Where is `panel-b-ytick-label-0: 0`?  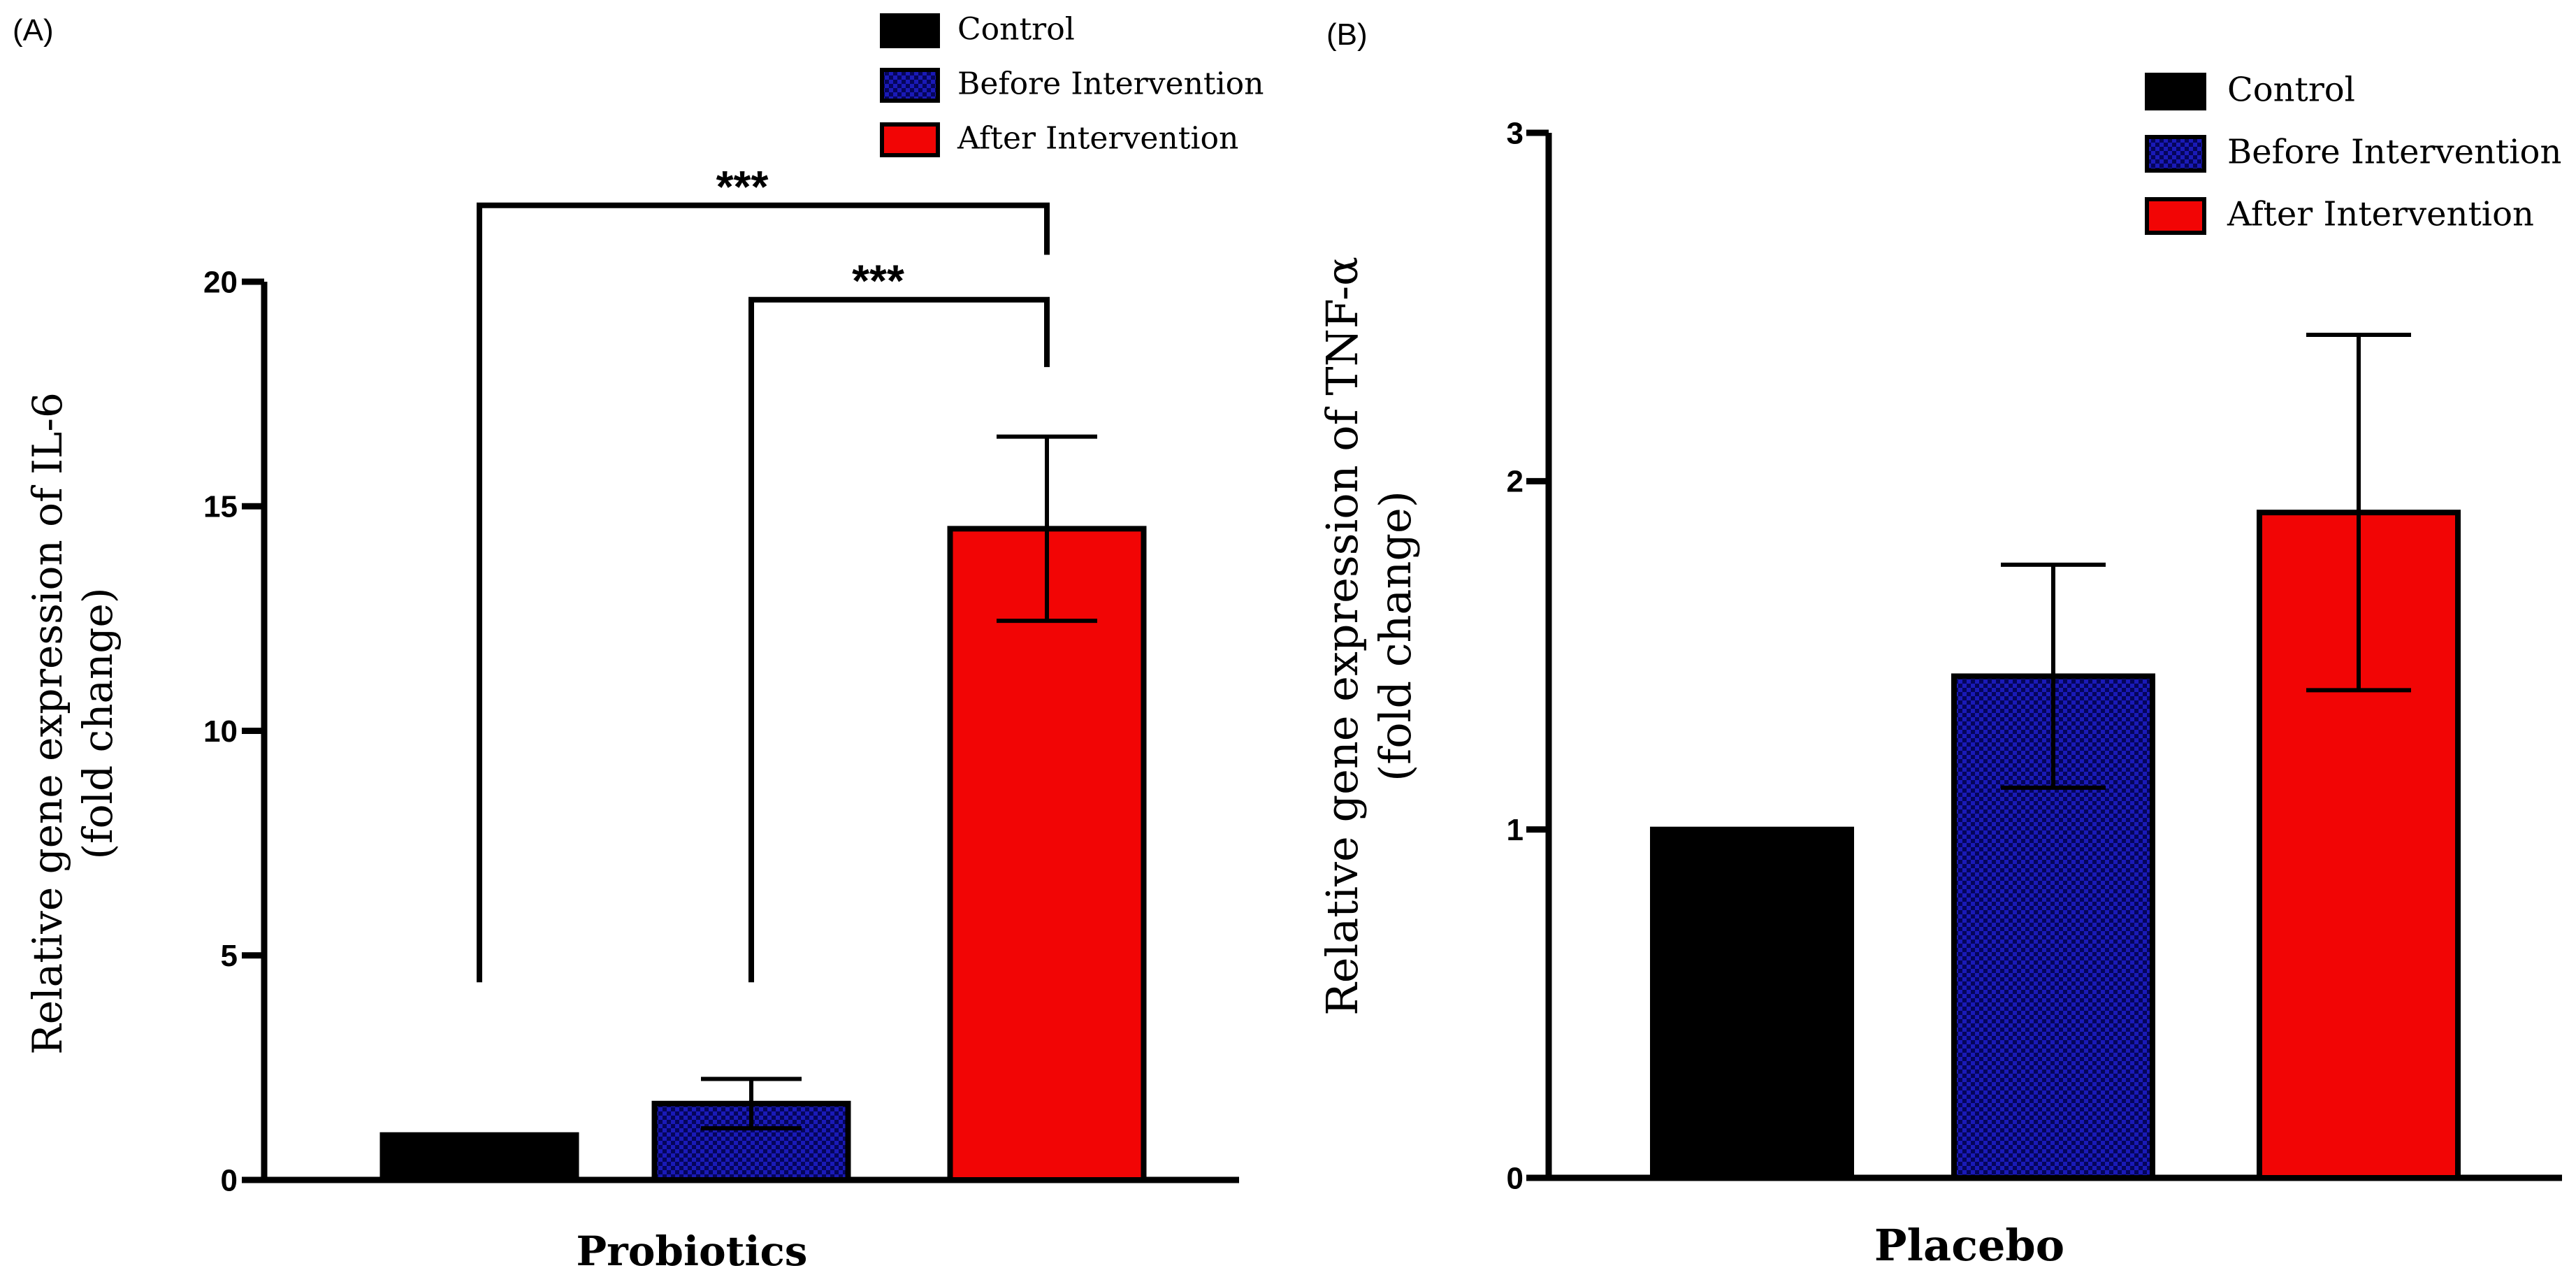 panel-b-ytick-label-0: 0 is located at coordinates (1516, 1178).